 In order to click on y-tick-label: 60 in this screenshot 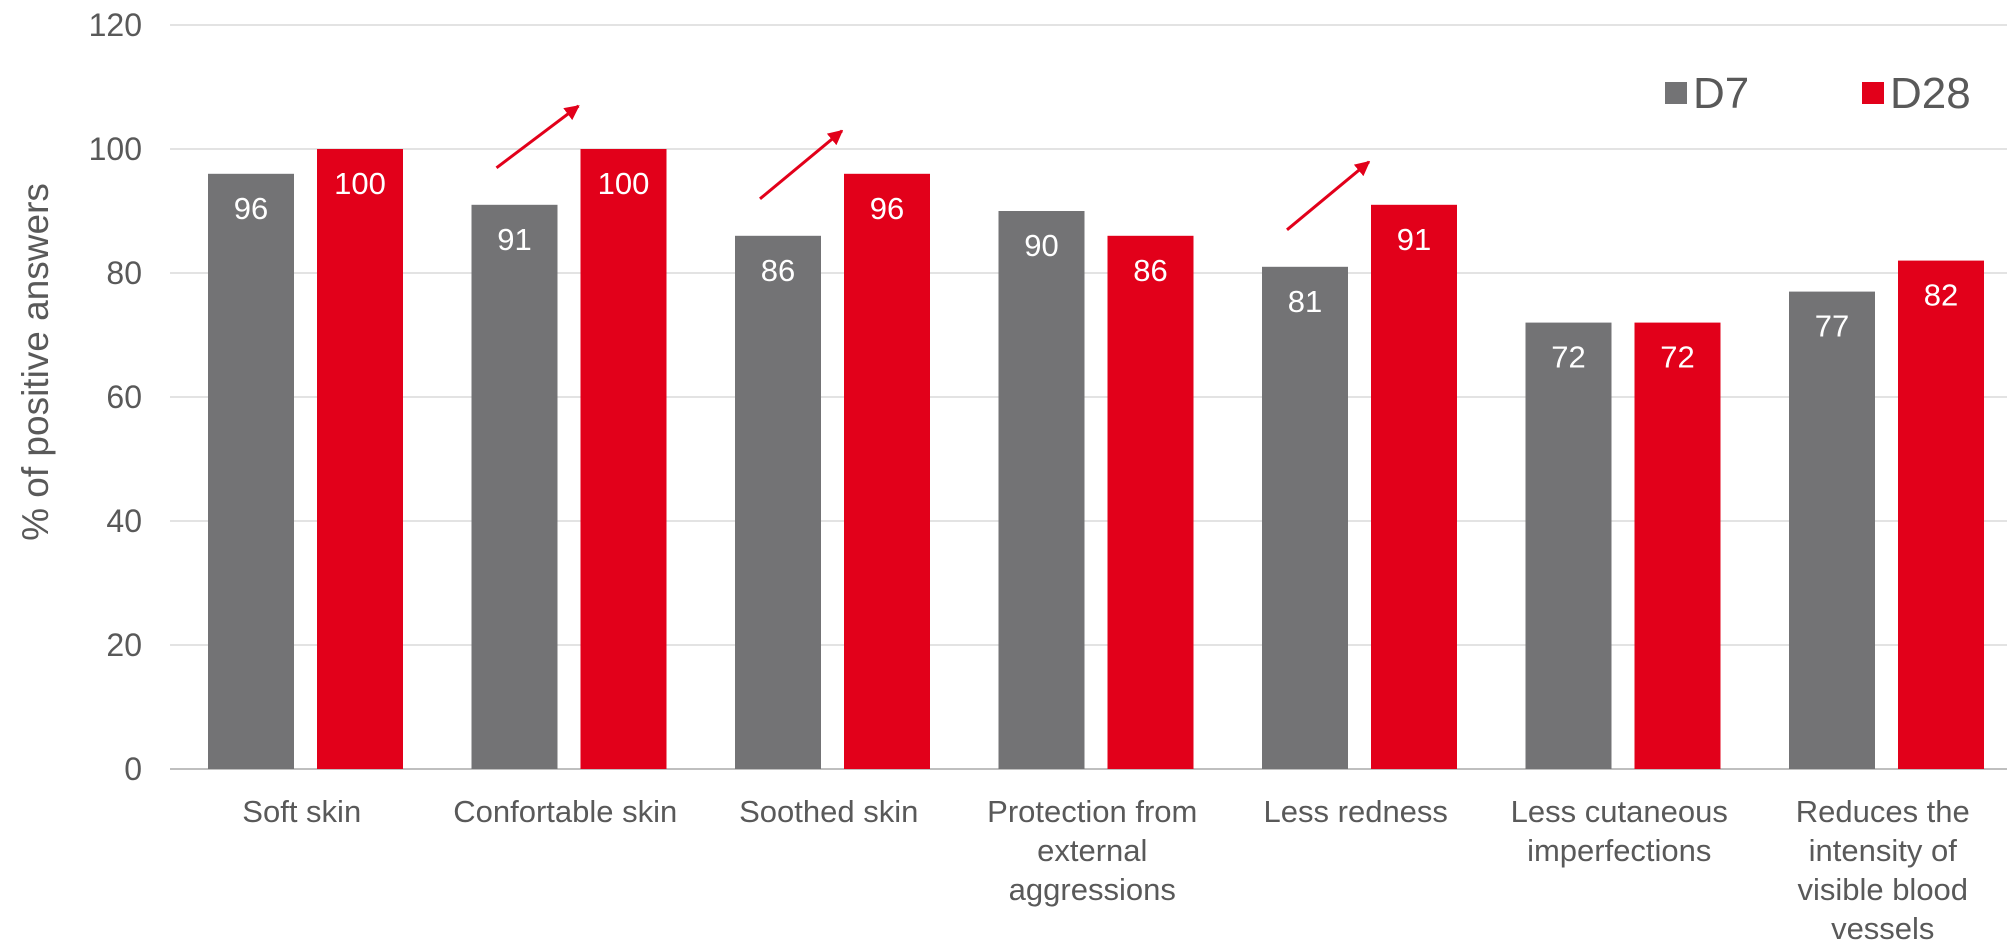, I will do `click(124, 397)`.